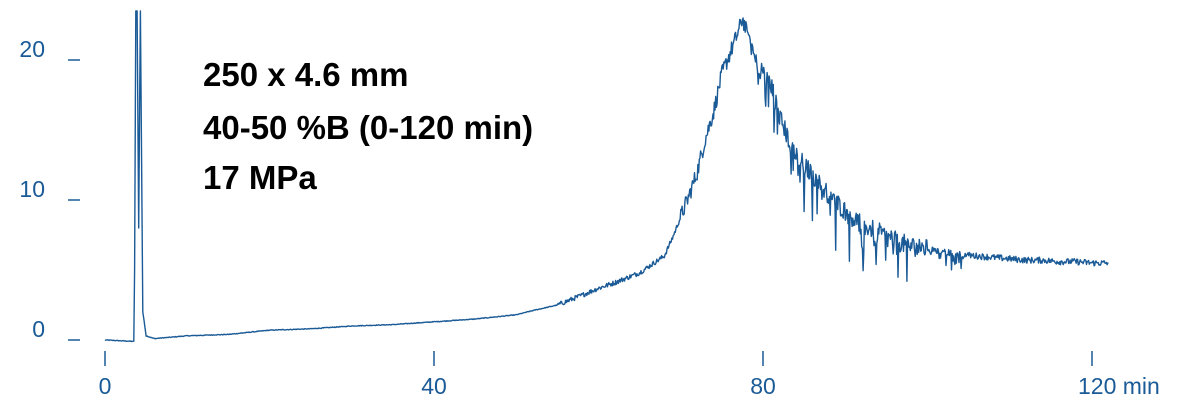  I want to click on x-tick-label: 0, so click(105, 386).